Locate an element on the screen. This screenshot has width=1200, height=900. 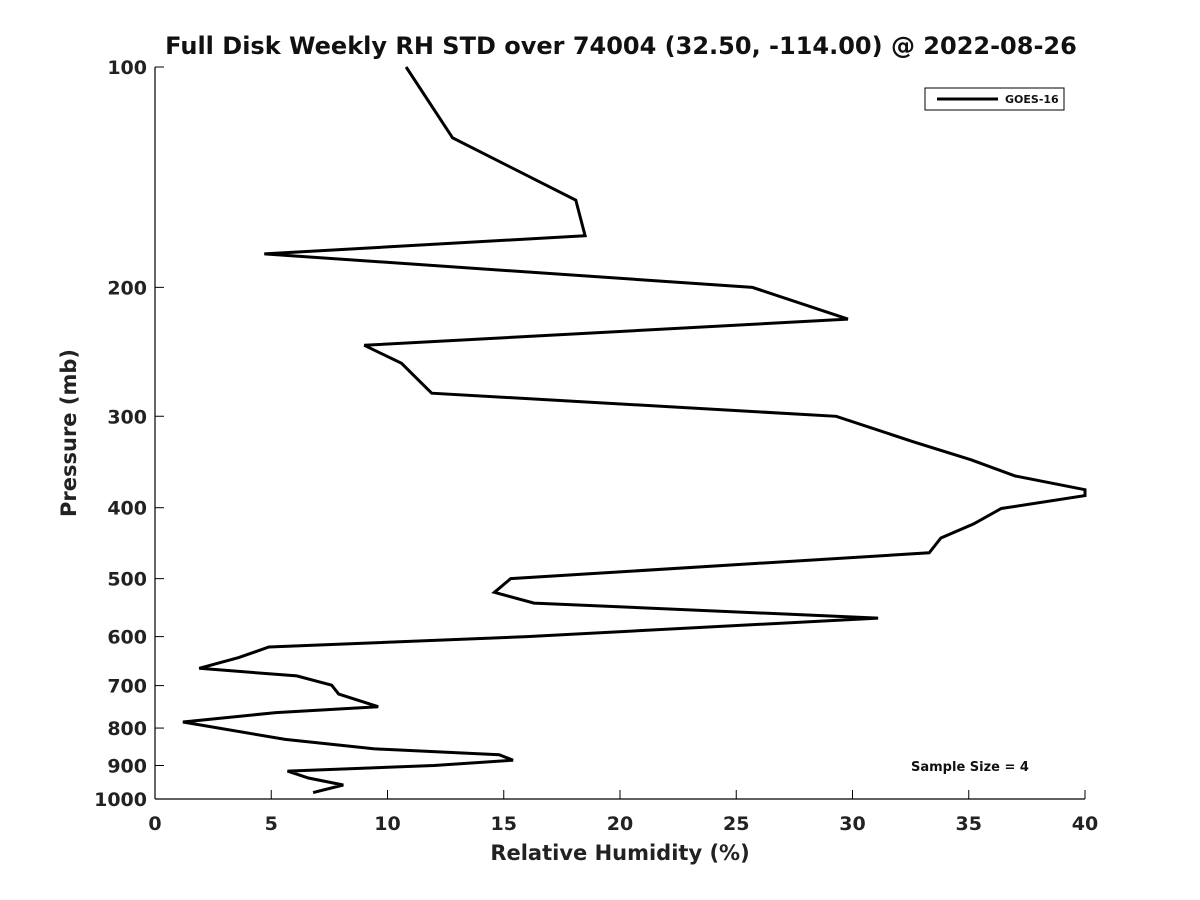
legend-entry-goes-16: GOES-16 is located at coordinates (1032, 99).